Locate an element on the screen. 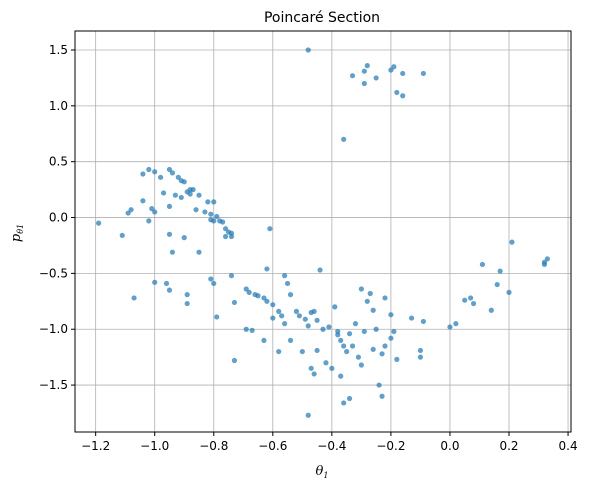  y-tick-label: 0.0 is located at coordinates (58, 218).